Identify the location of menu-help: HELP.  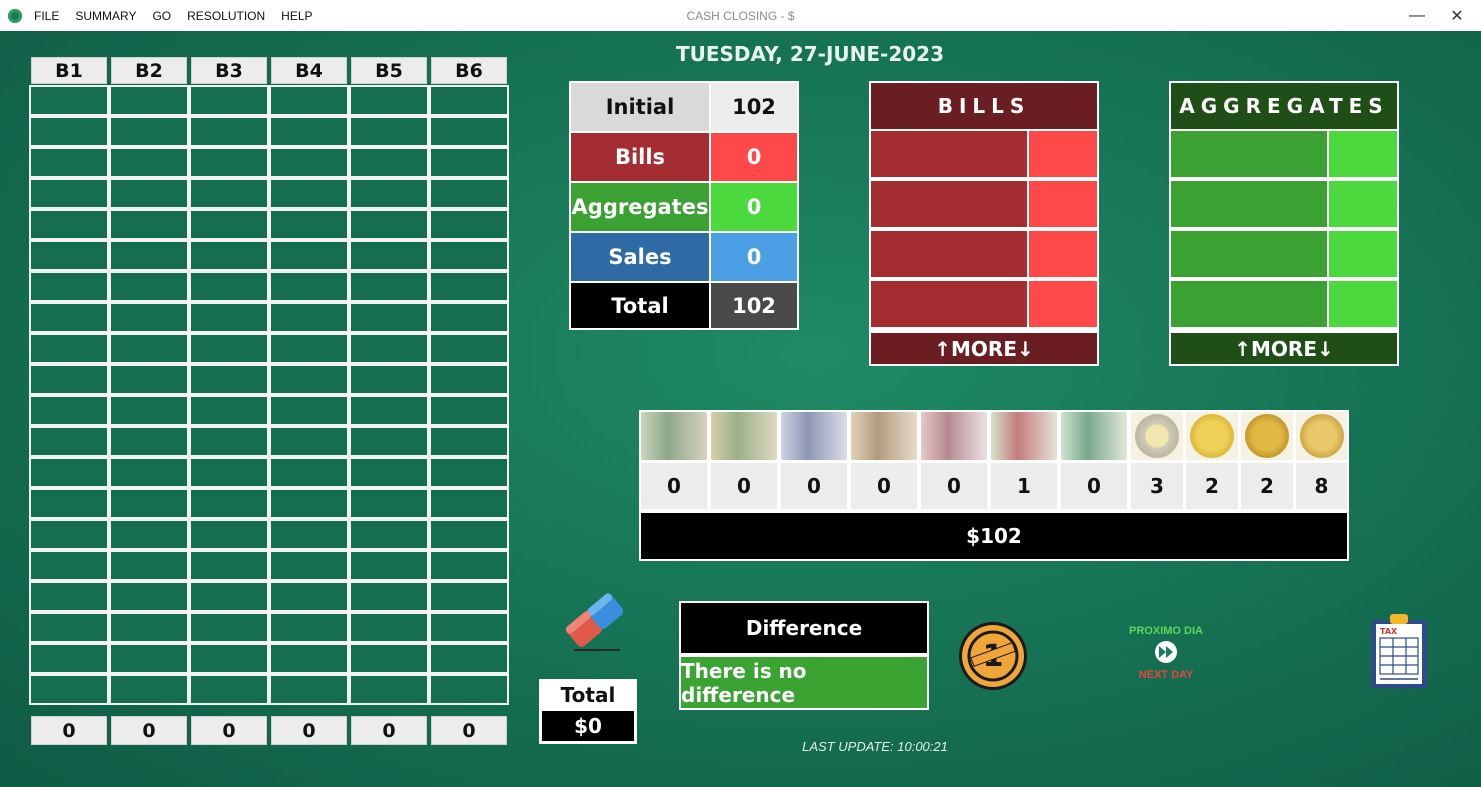
(297, 15).